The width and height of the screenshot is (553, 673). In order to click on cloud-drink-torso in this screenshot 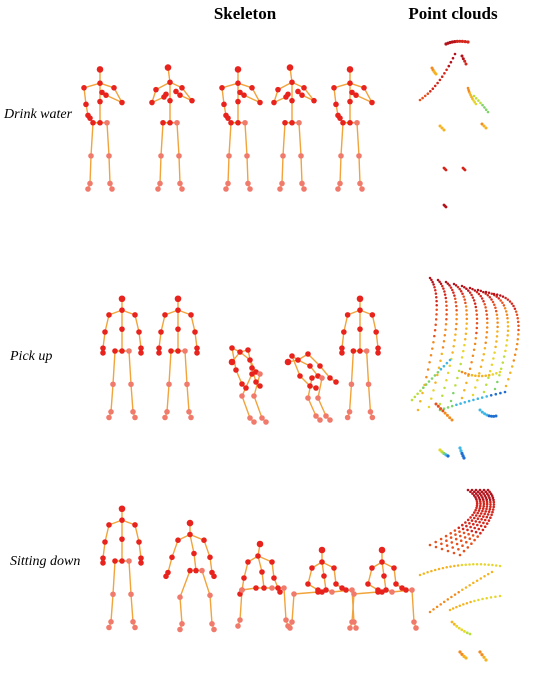, I will do `click(472, 96)`.